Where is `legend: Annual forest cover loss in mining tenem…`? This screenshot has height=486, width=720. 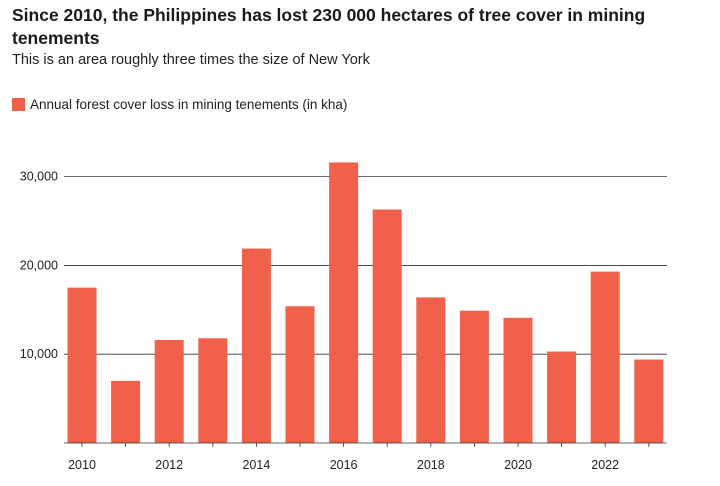 legend: Annual forest cover loss in mining tenem… is located at coordinates (179, 104).